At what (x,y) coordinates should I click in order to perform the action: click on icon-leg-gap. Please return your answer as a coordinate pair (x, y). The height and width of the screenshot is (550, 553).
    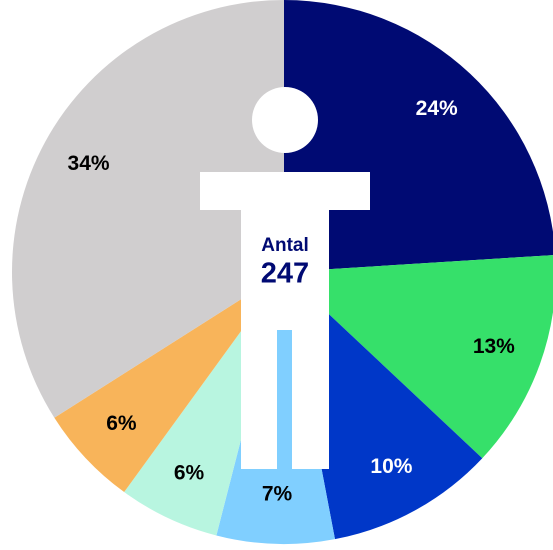
    Looking at the image, I should click on (284, 399).